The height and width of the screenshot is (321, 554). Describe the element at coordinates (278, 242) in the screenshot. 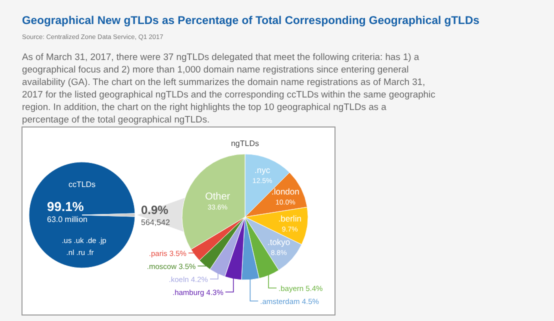

I see `slice-label: .tokyo` at that location.